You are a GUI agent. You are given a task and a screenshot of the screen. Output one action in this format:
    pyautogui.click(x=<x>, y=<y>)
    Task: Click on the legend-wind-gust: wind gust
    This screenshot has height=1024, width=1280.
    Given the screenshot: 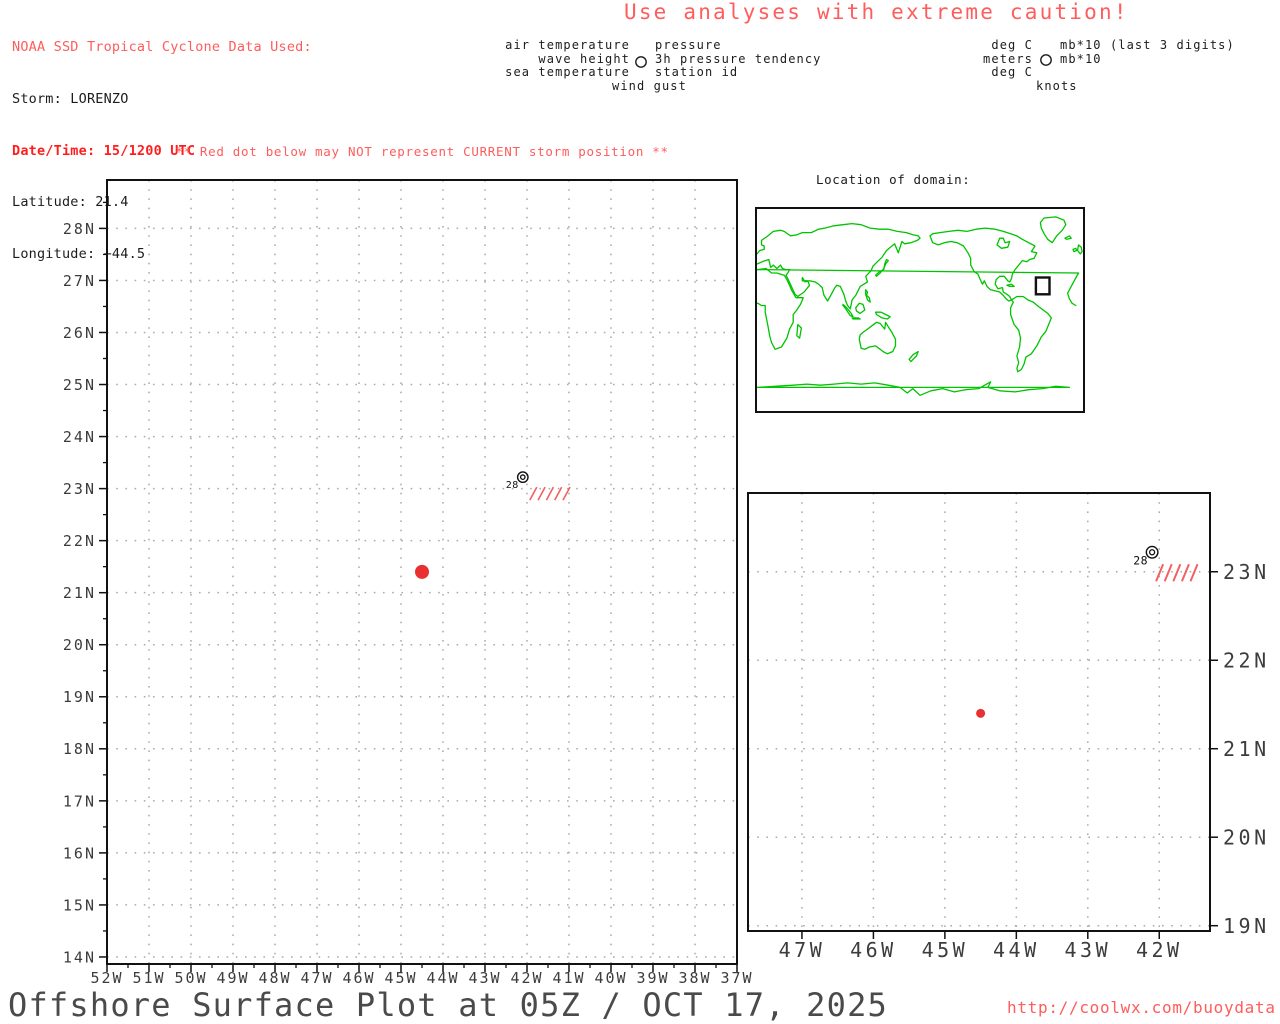 What is the action you would take?
    pyautogui.click(x=649, y=85)
    